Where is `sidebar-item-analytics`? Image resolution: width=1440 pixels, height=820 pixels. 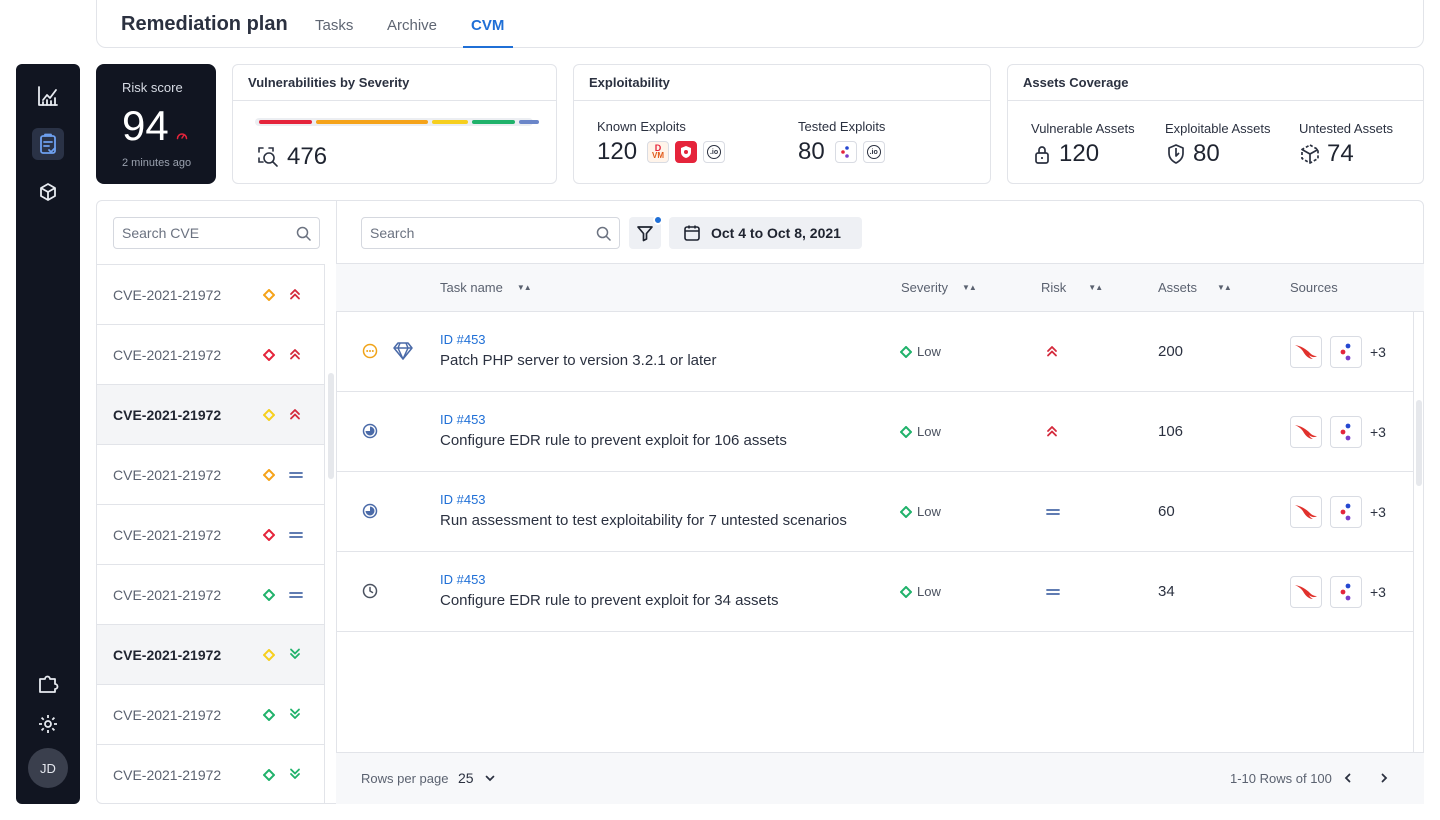 sidebar-item-analytics is located at coordinates (48, 96).